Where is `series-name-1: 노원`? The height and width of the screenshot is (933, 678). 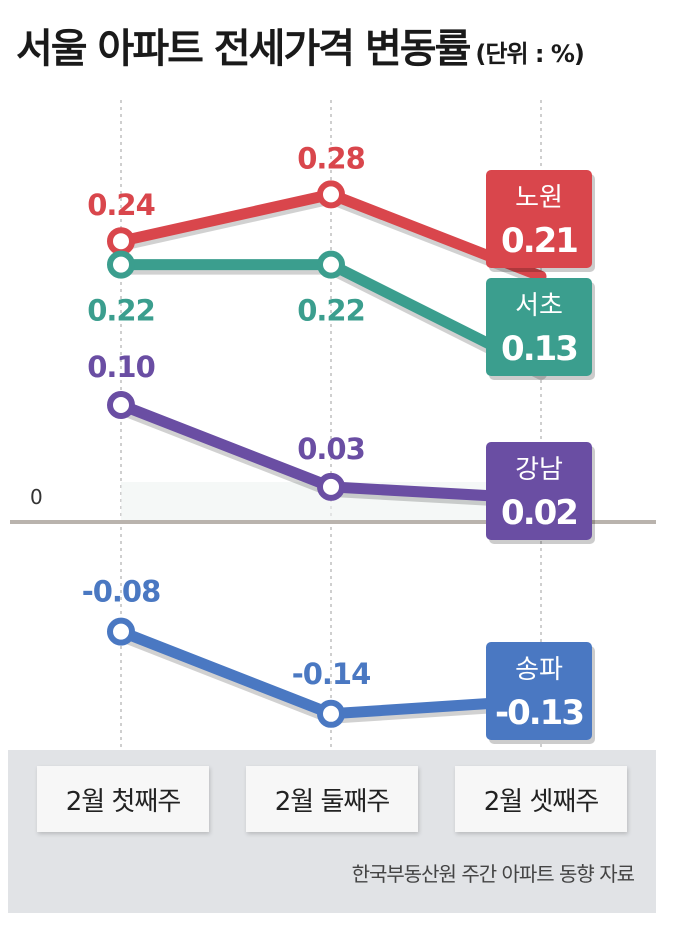 series-name-1: 노원 is located at coordinates (539, 198).